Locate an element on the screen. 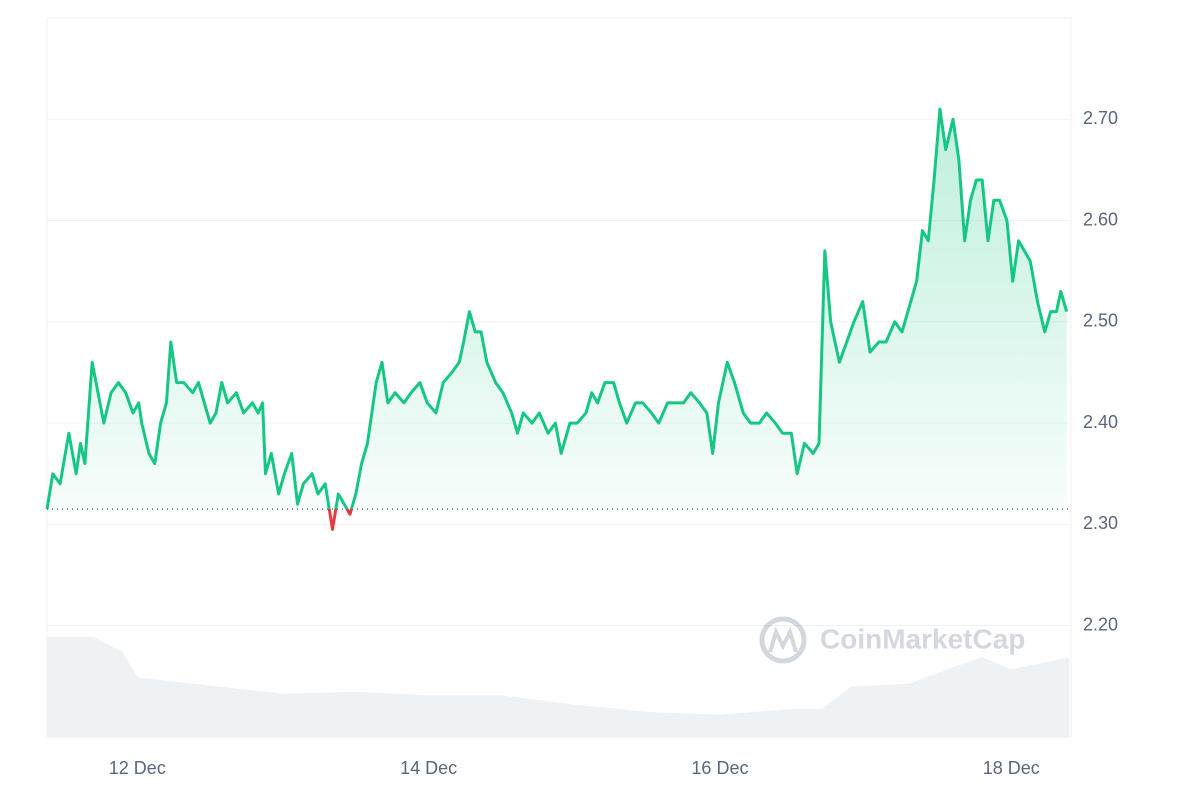  watermark-icon-mark is located at coordinates (783, 639).